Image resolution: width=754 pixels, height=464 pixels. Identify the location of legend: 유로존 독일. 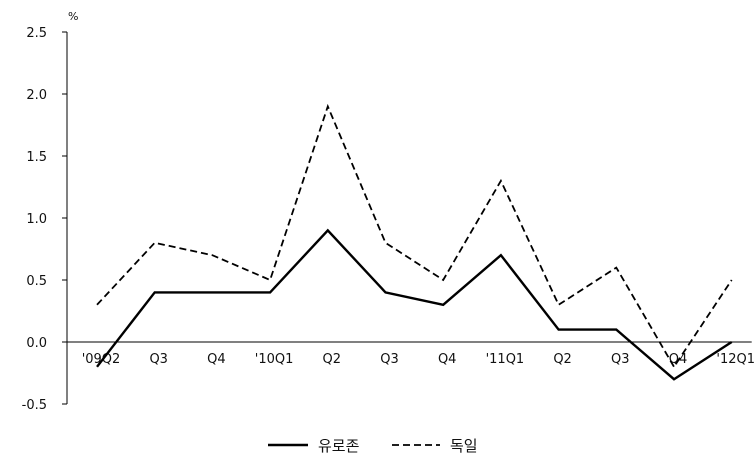
(373, 446).